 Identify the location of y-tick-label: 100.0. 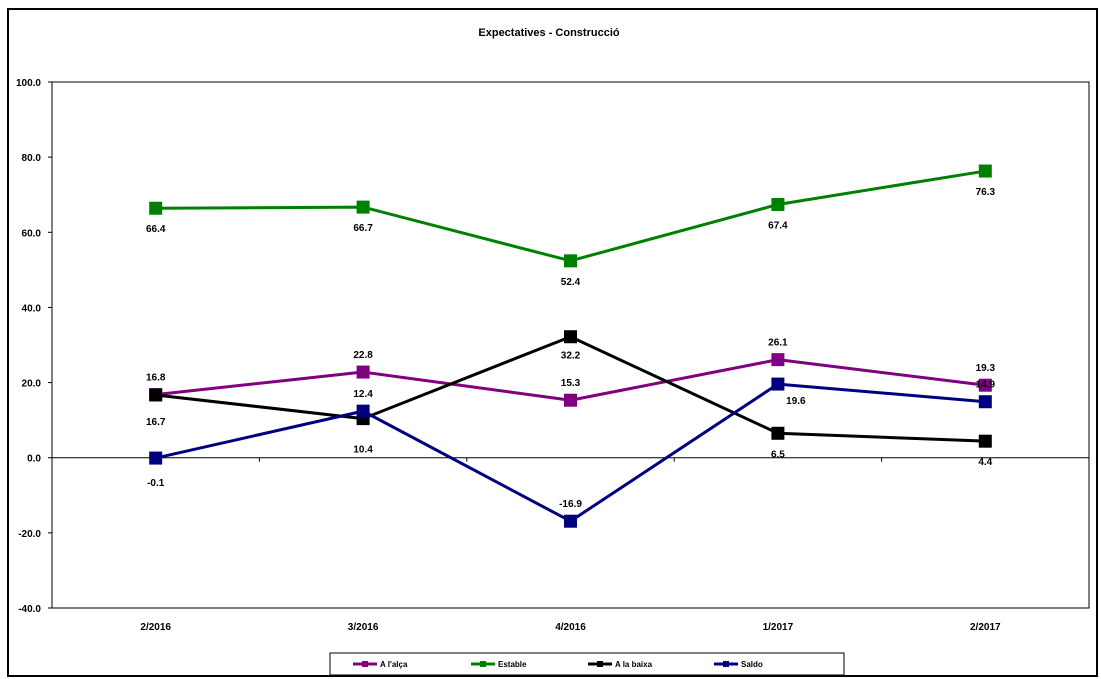
(28, 83).